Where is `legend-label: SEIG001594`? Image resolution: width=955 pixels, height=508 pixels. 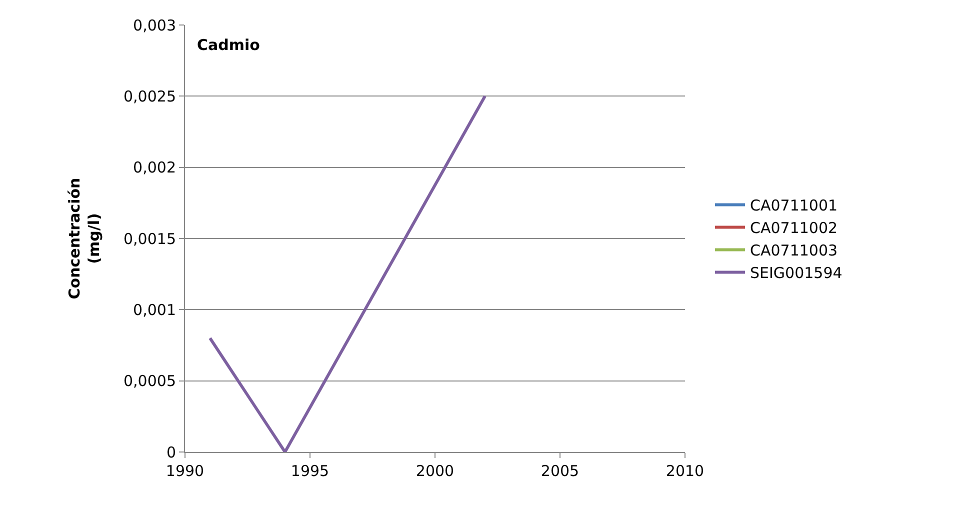 legend-label: SEIG001594 is located at coordinates (796, 273).